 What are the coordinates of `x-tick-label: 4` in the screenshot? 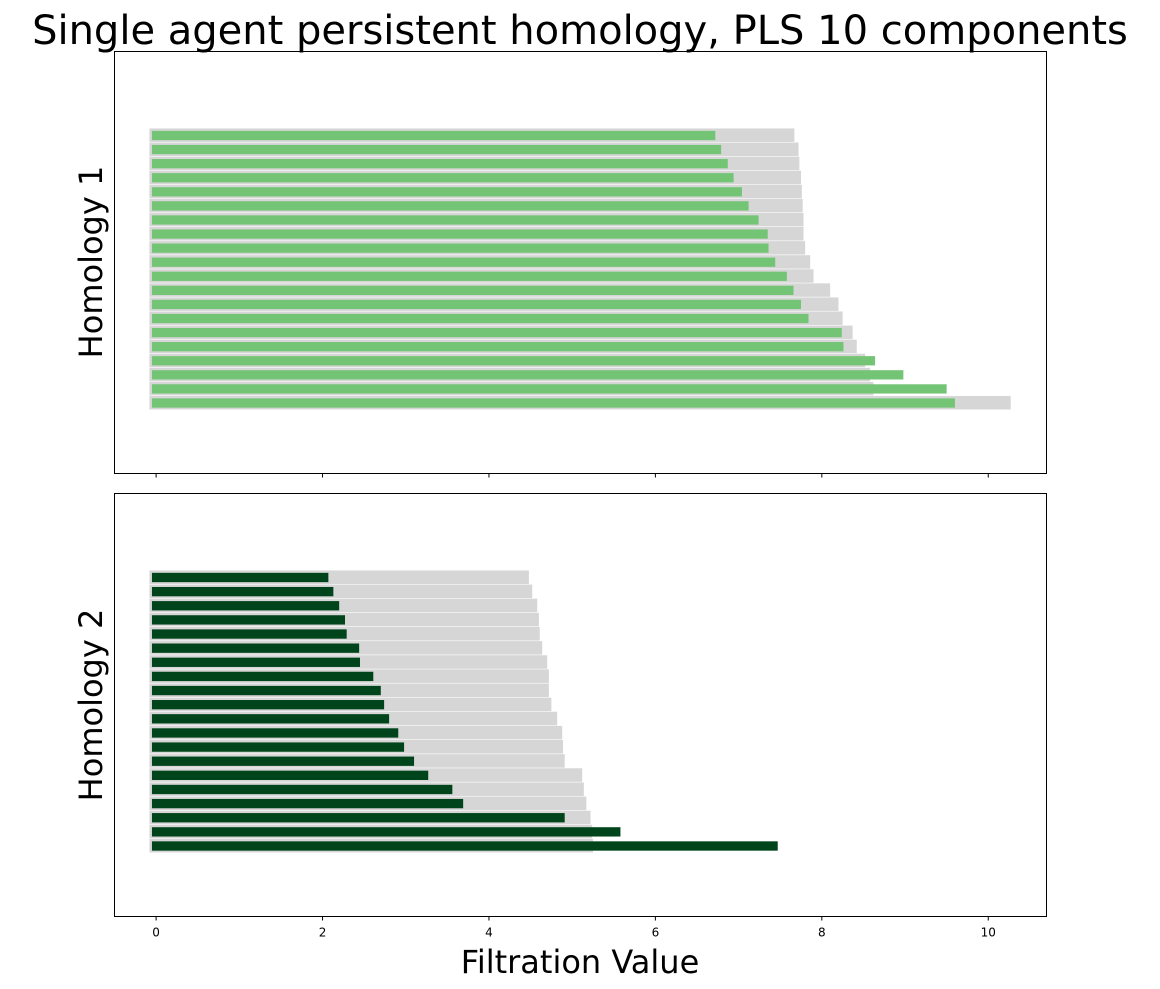 It's located at (489, 933).